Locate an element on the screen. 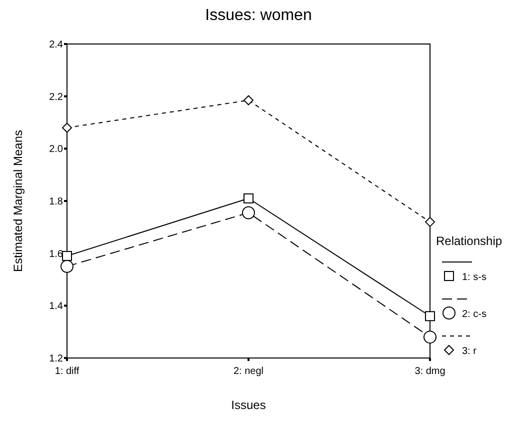  y-tick-label: 2.4 is located at coordinates (56, 45).